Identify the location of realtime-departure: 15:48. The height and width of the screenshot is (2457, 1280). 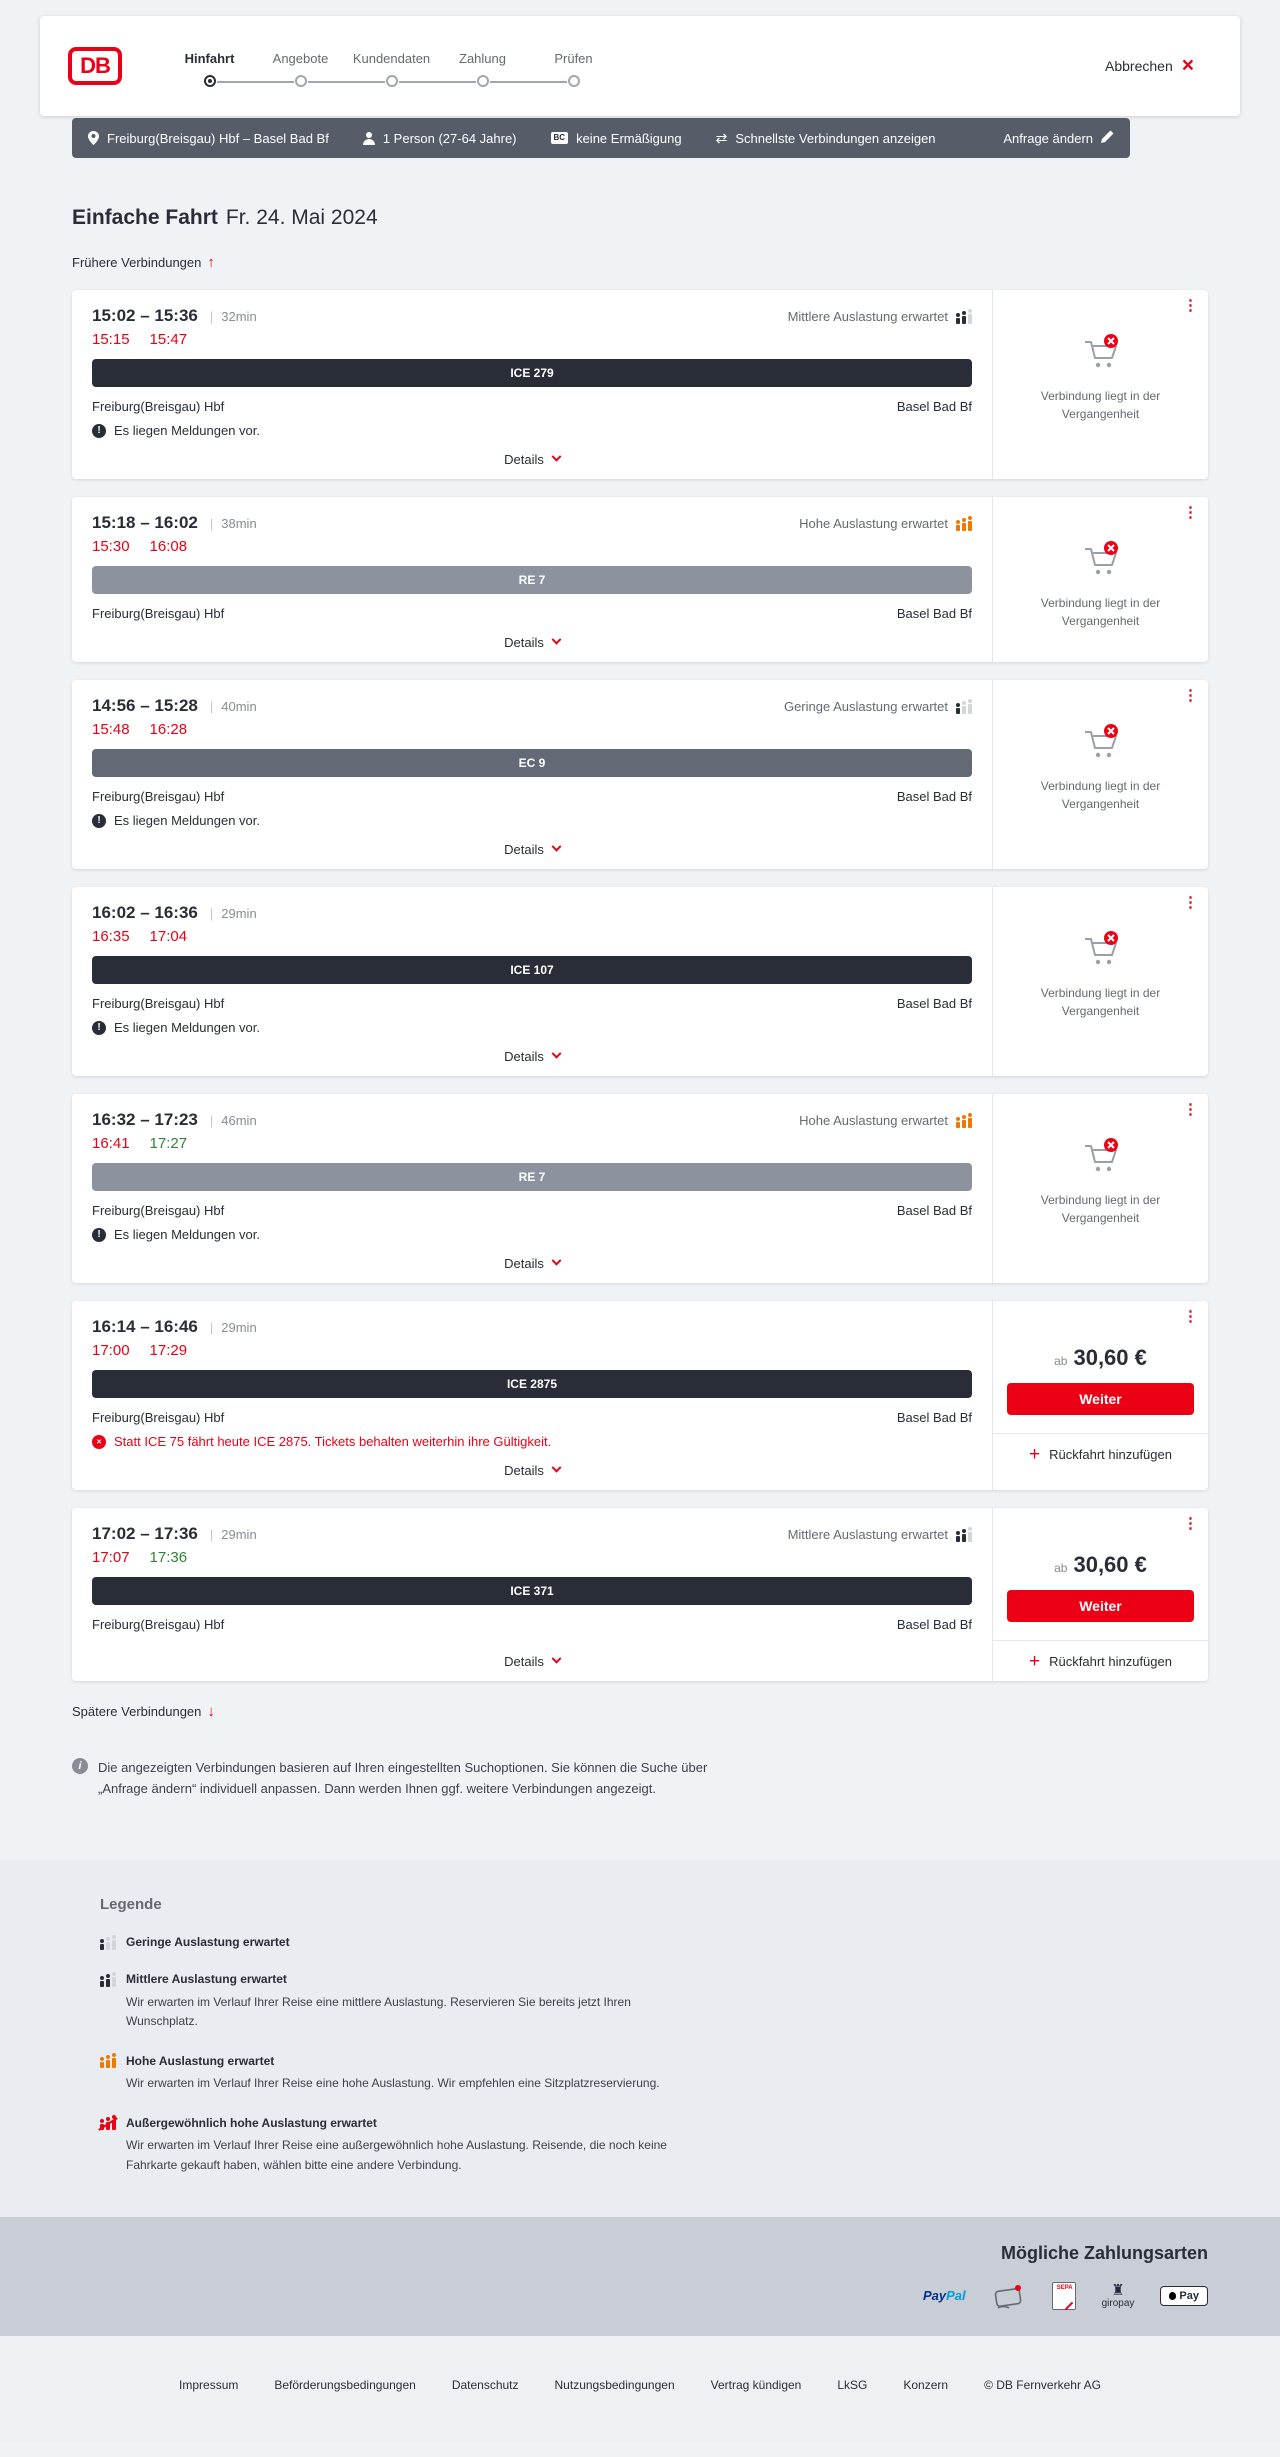
(111, 729).